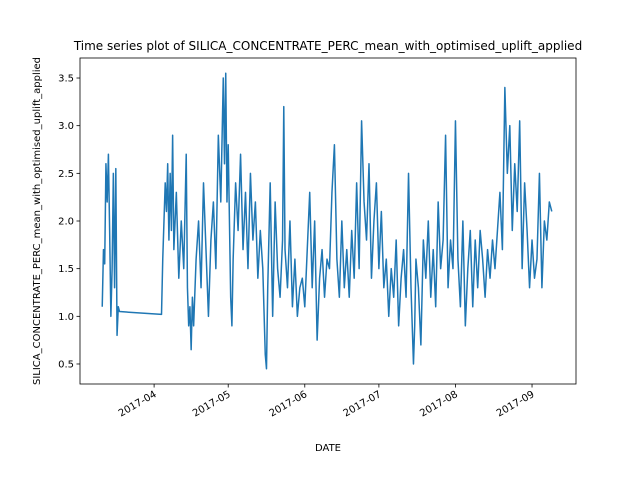 This screenshot has height=480, width=640. I want to click on y-tick-label: 3.0, so click(66, 126).